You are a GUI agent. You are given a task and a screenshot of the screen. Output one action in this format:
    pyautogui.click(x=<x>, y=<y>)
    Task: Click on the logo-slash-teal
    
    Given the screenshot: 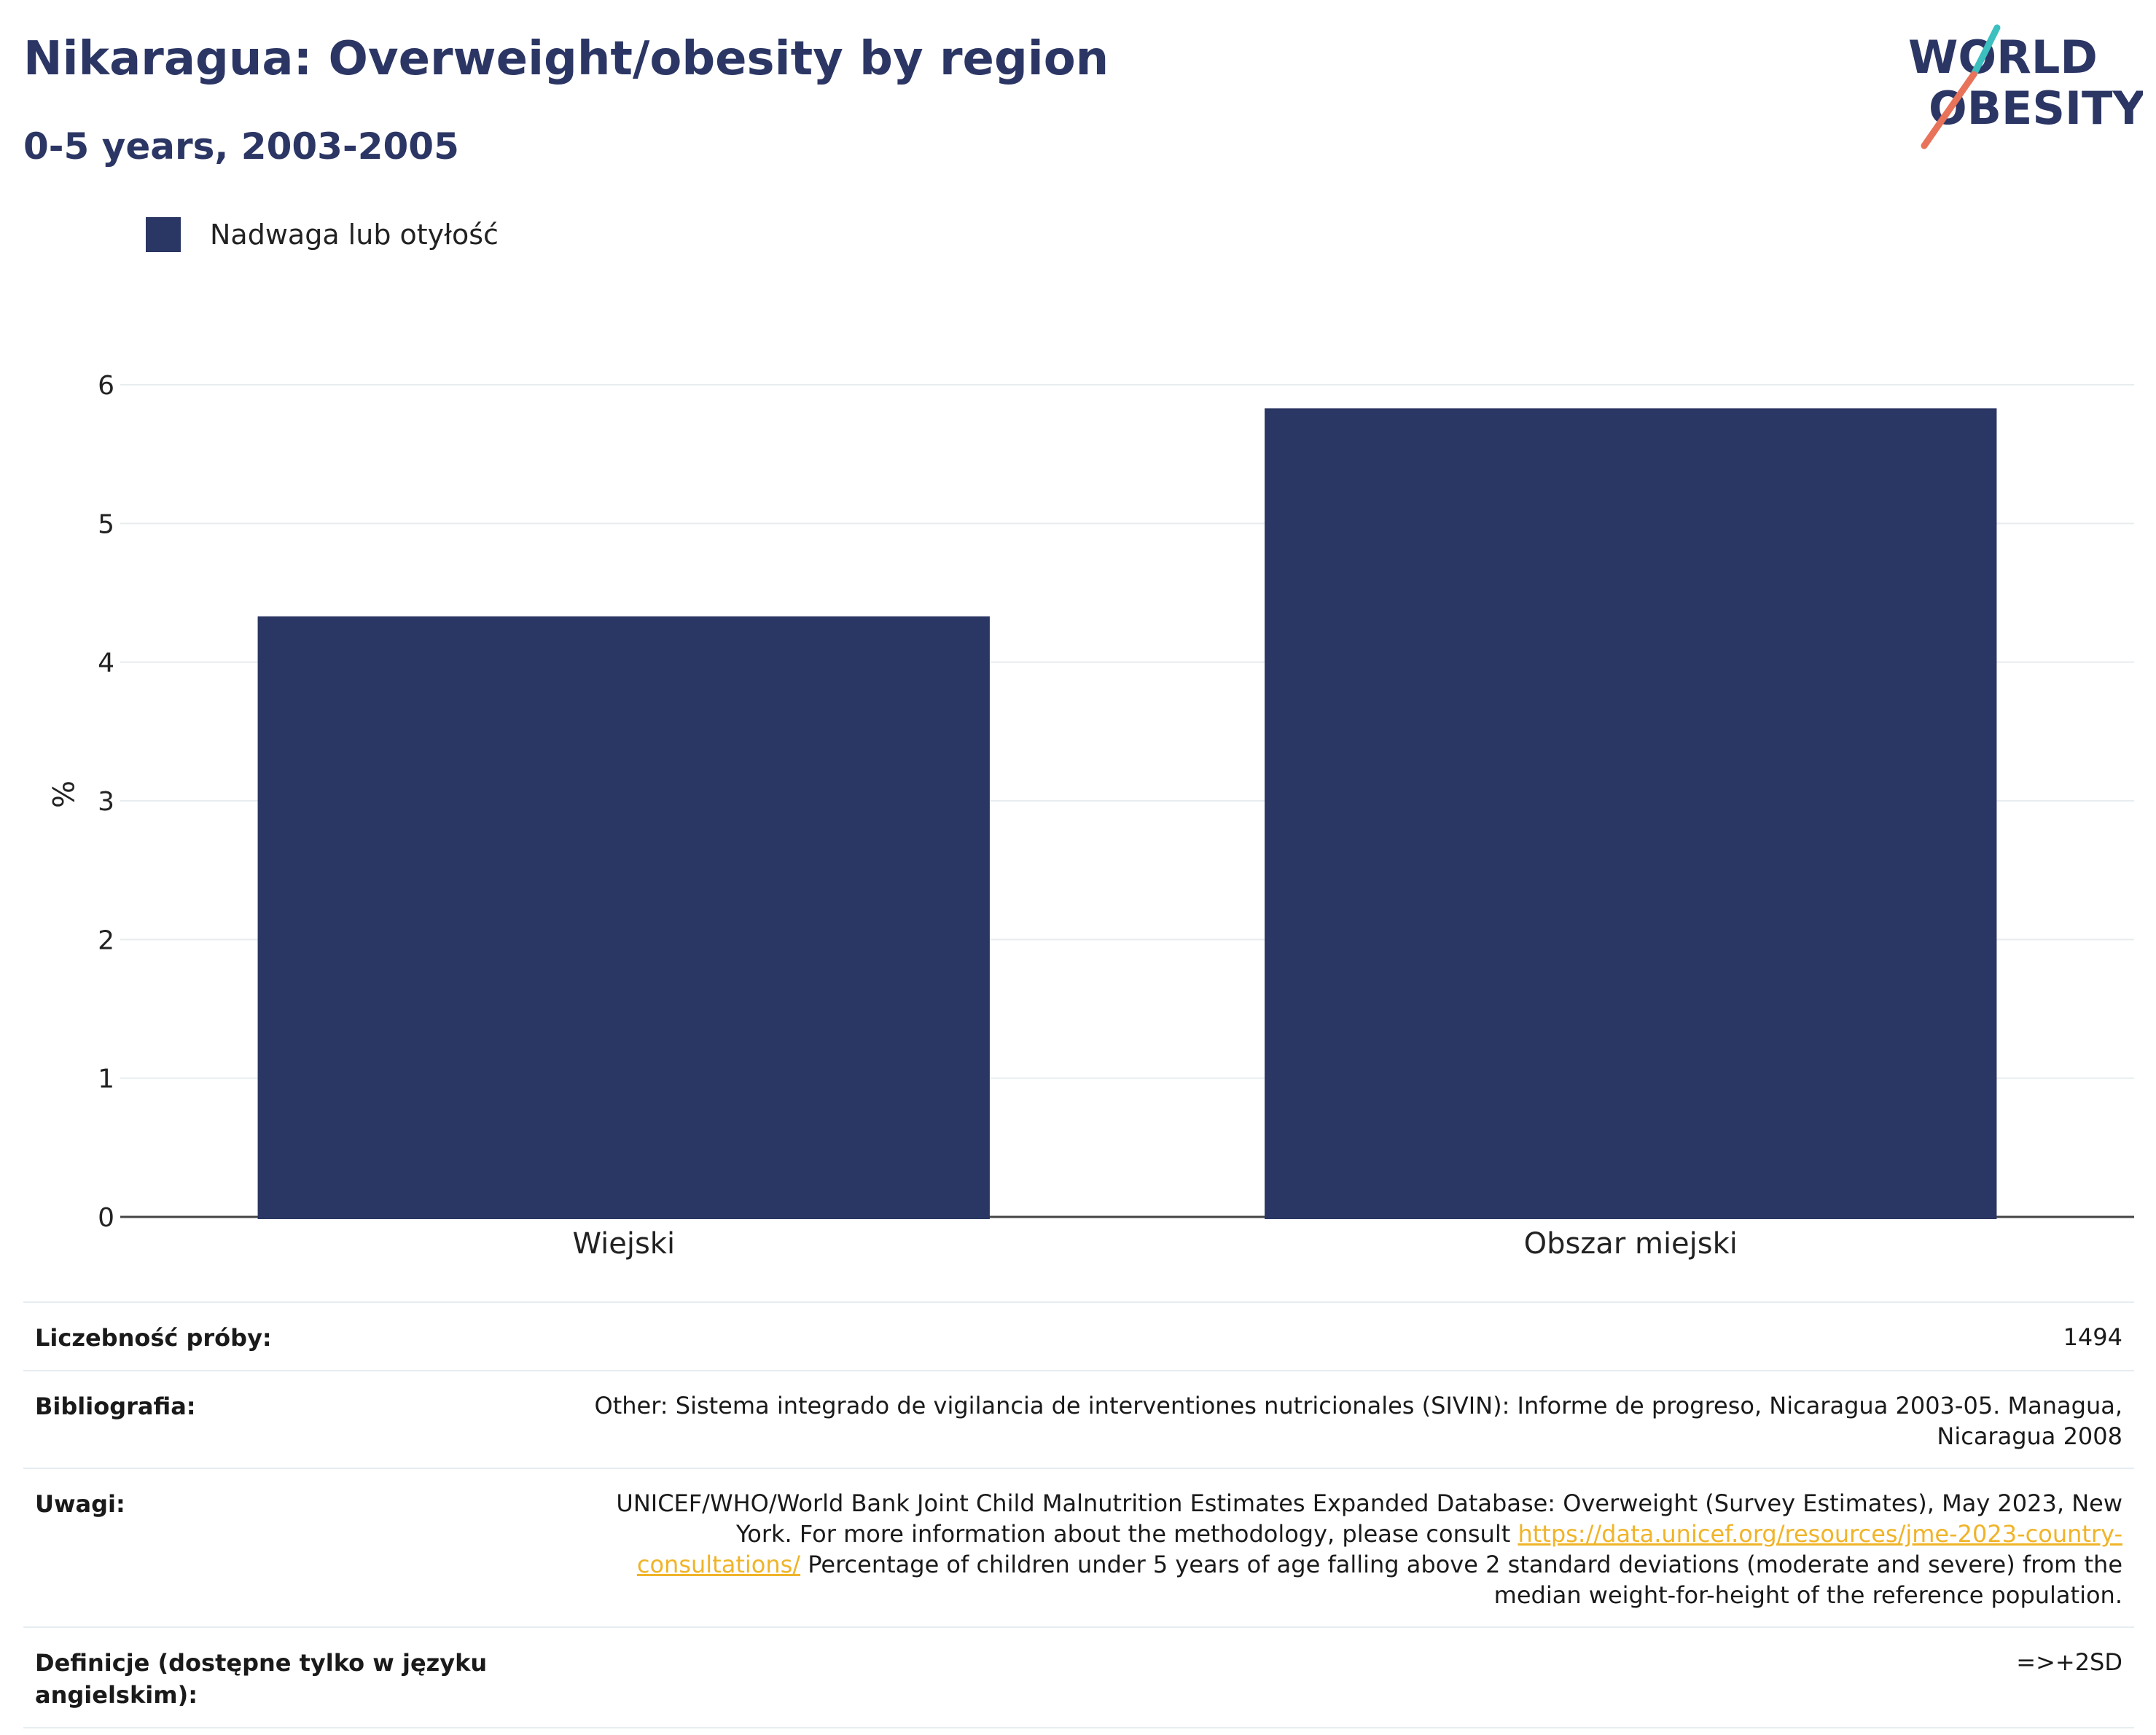 What is the action you would take?
    pyautogui.click(x=1986, y=51)
    